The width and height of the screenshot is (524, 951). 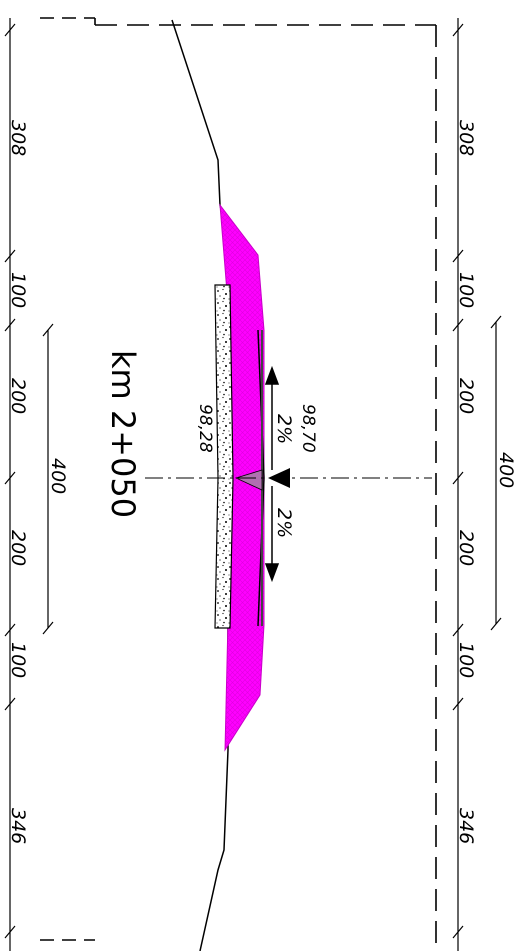 I want to click on right-dimension-line, so click(x=477, y=484).